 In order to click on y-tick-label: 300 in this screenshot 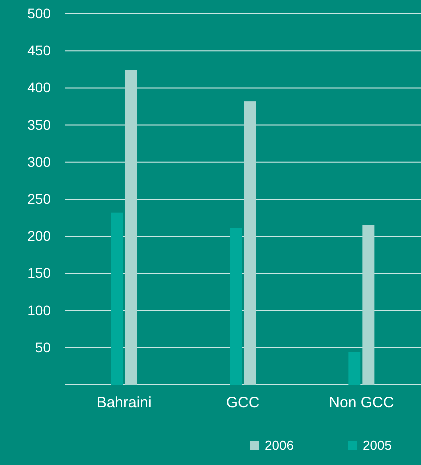, I will do `click(40, 162)`.